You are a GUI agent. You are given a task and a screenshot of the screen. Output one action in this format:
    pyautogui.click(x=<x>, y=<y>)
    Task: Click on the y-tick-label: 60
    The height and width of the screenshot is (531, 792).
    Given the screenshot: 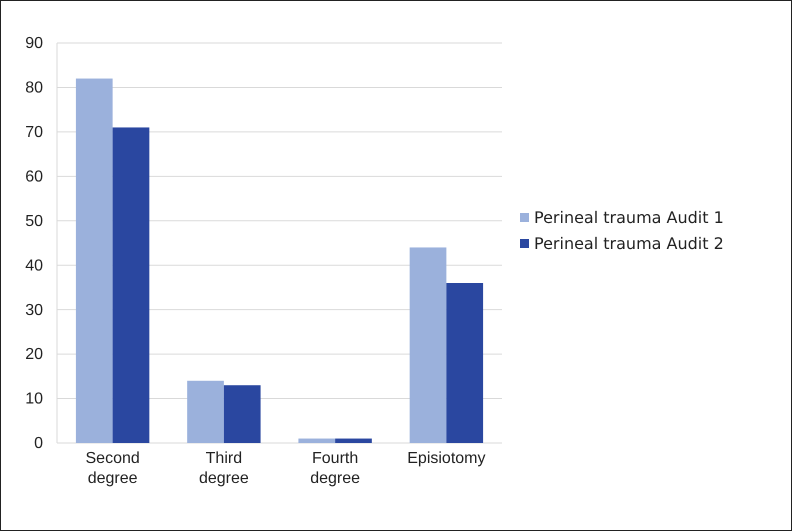 What is the action you would take?
    pyautogui.click(x=34, y=177)
    